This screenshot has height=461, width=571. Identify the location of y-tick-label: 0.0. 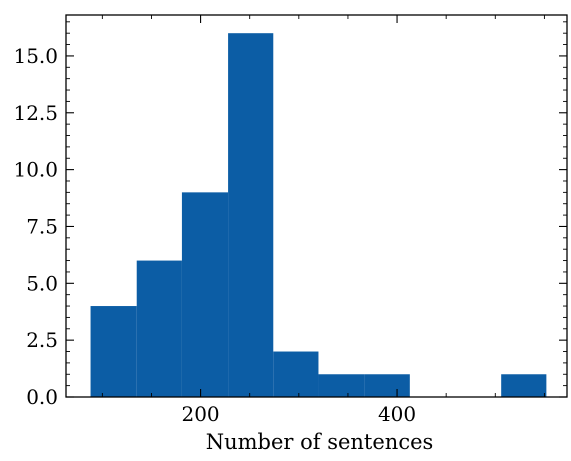
(42, 397).